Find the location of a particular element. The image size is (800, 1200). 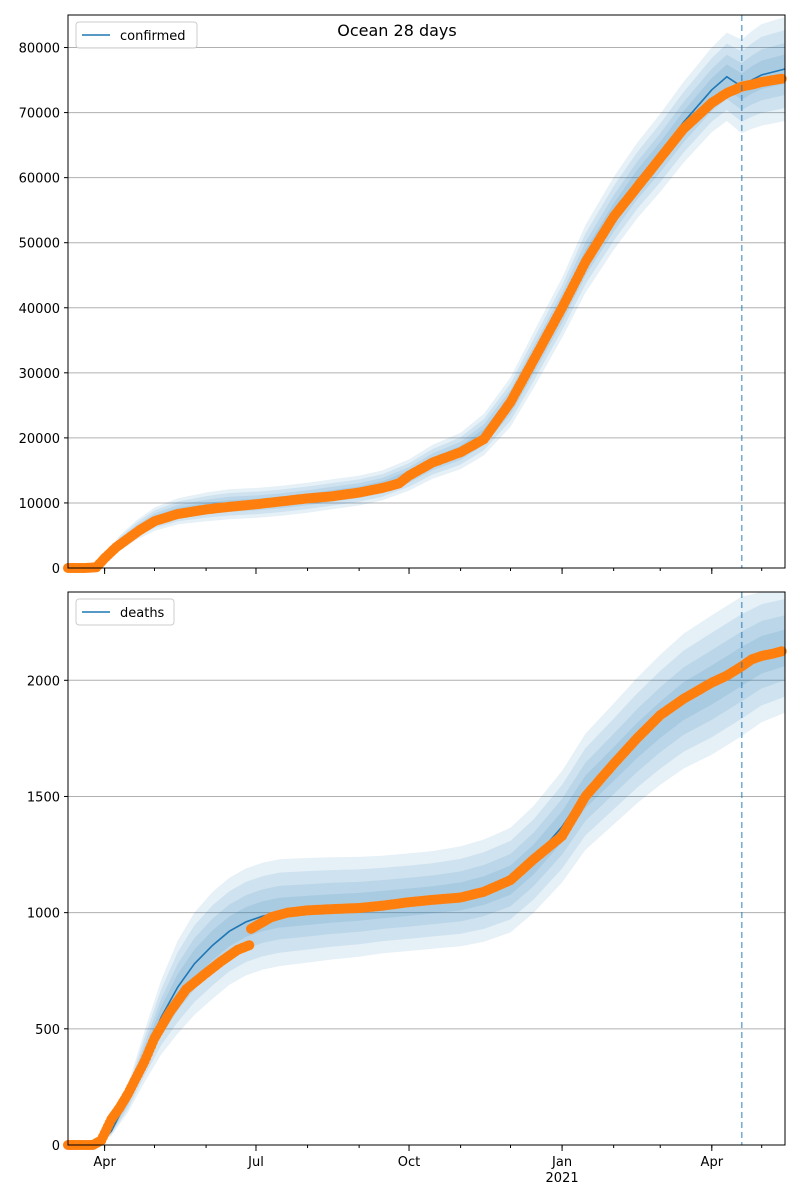

y-tick-label: 30000 is located at coordinates (39, 374).